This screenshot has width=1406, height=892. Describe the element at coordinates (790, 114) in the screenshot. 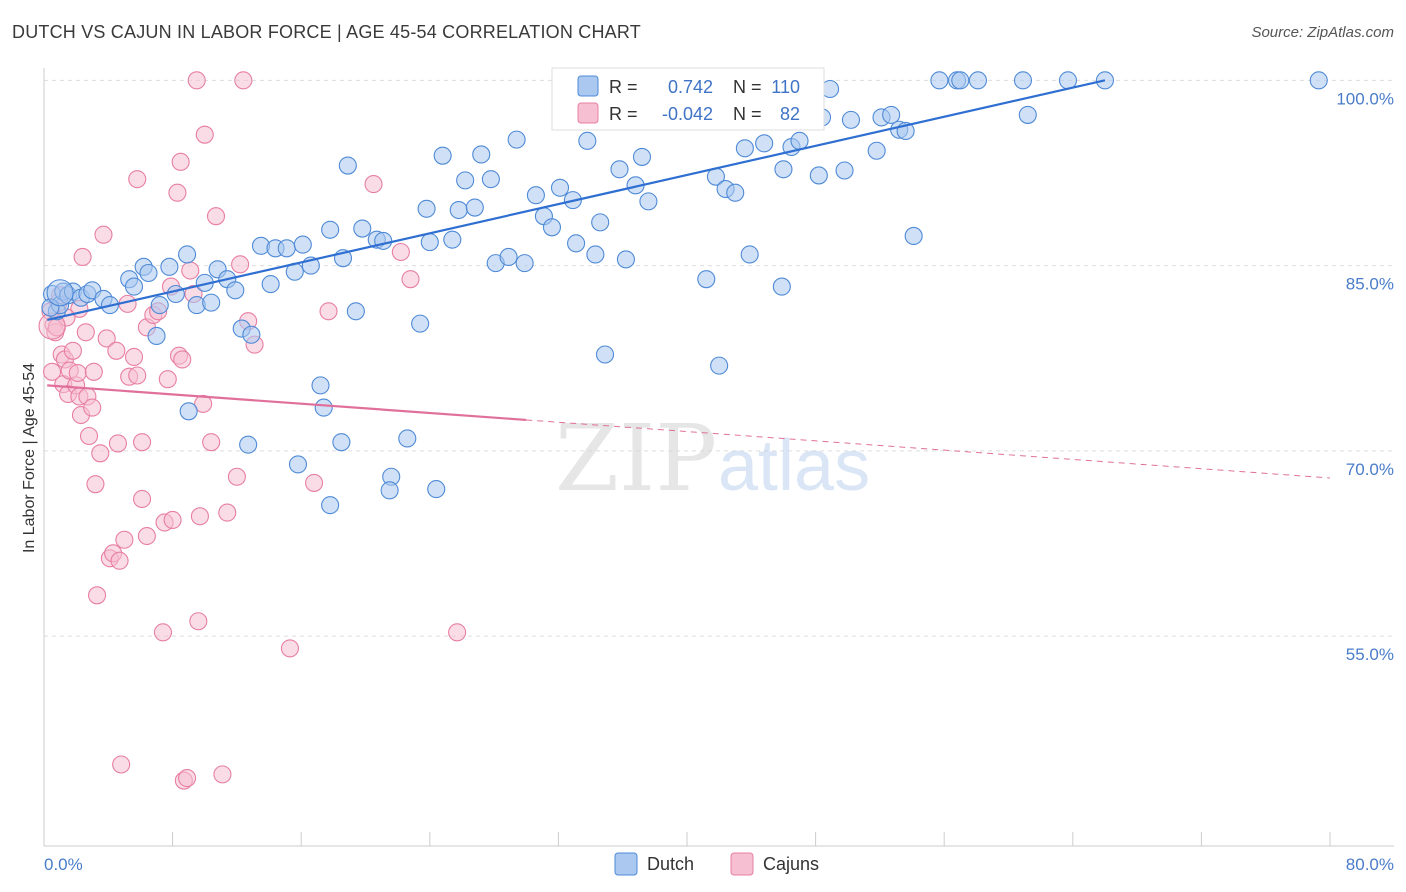

I see `cajun-n-value: 82` at that location.